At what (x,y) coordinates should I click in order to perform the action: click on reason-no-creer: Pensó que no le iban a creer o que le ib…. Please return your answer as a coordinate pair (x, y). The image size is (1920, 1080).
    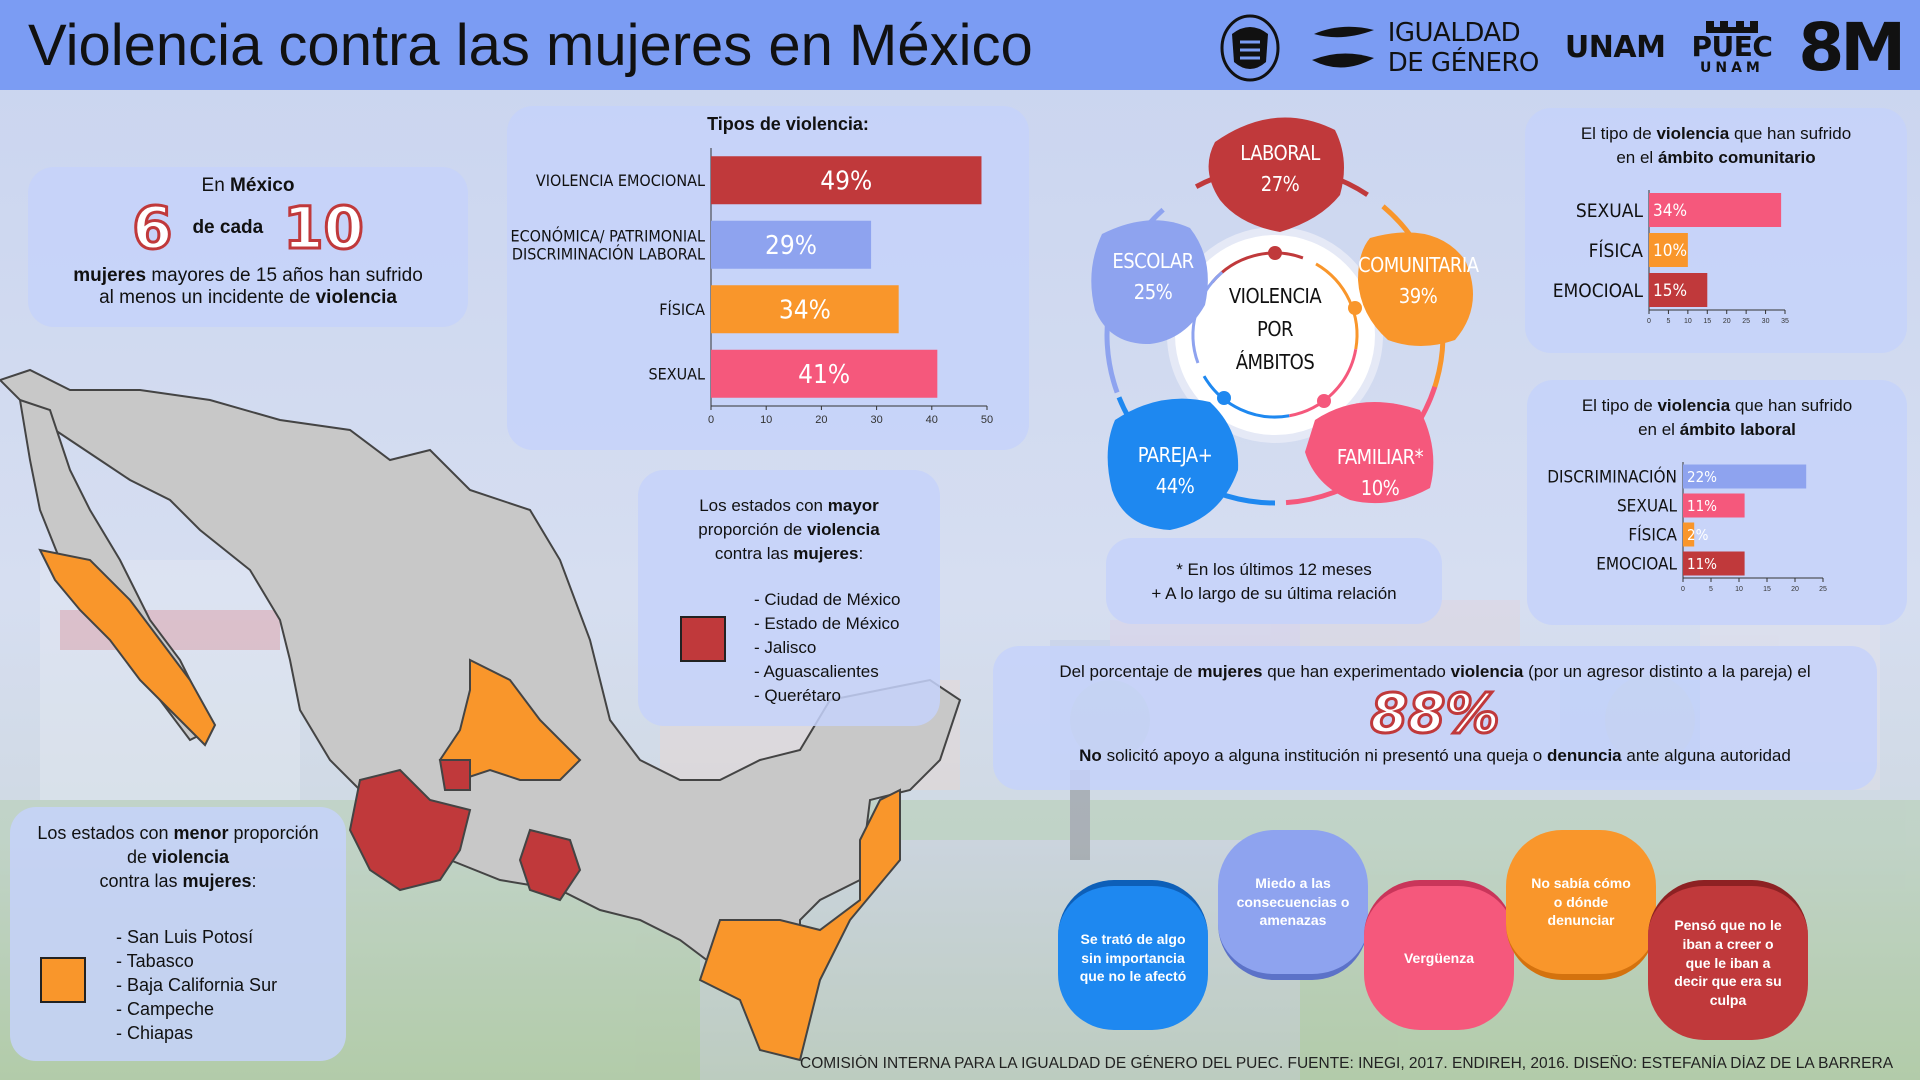
    Looking at the image, I should click on (1728, 960).